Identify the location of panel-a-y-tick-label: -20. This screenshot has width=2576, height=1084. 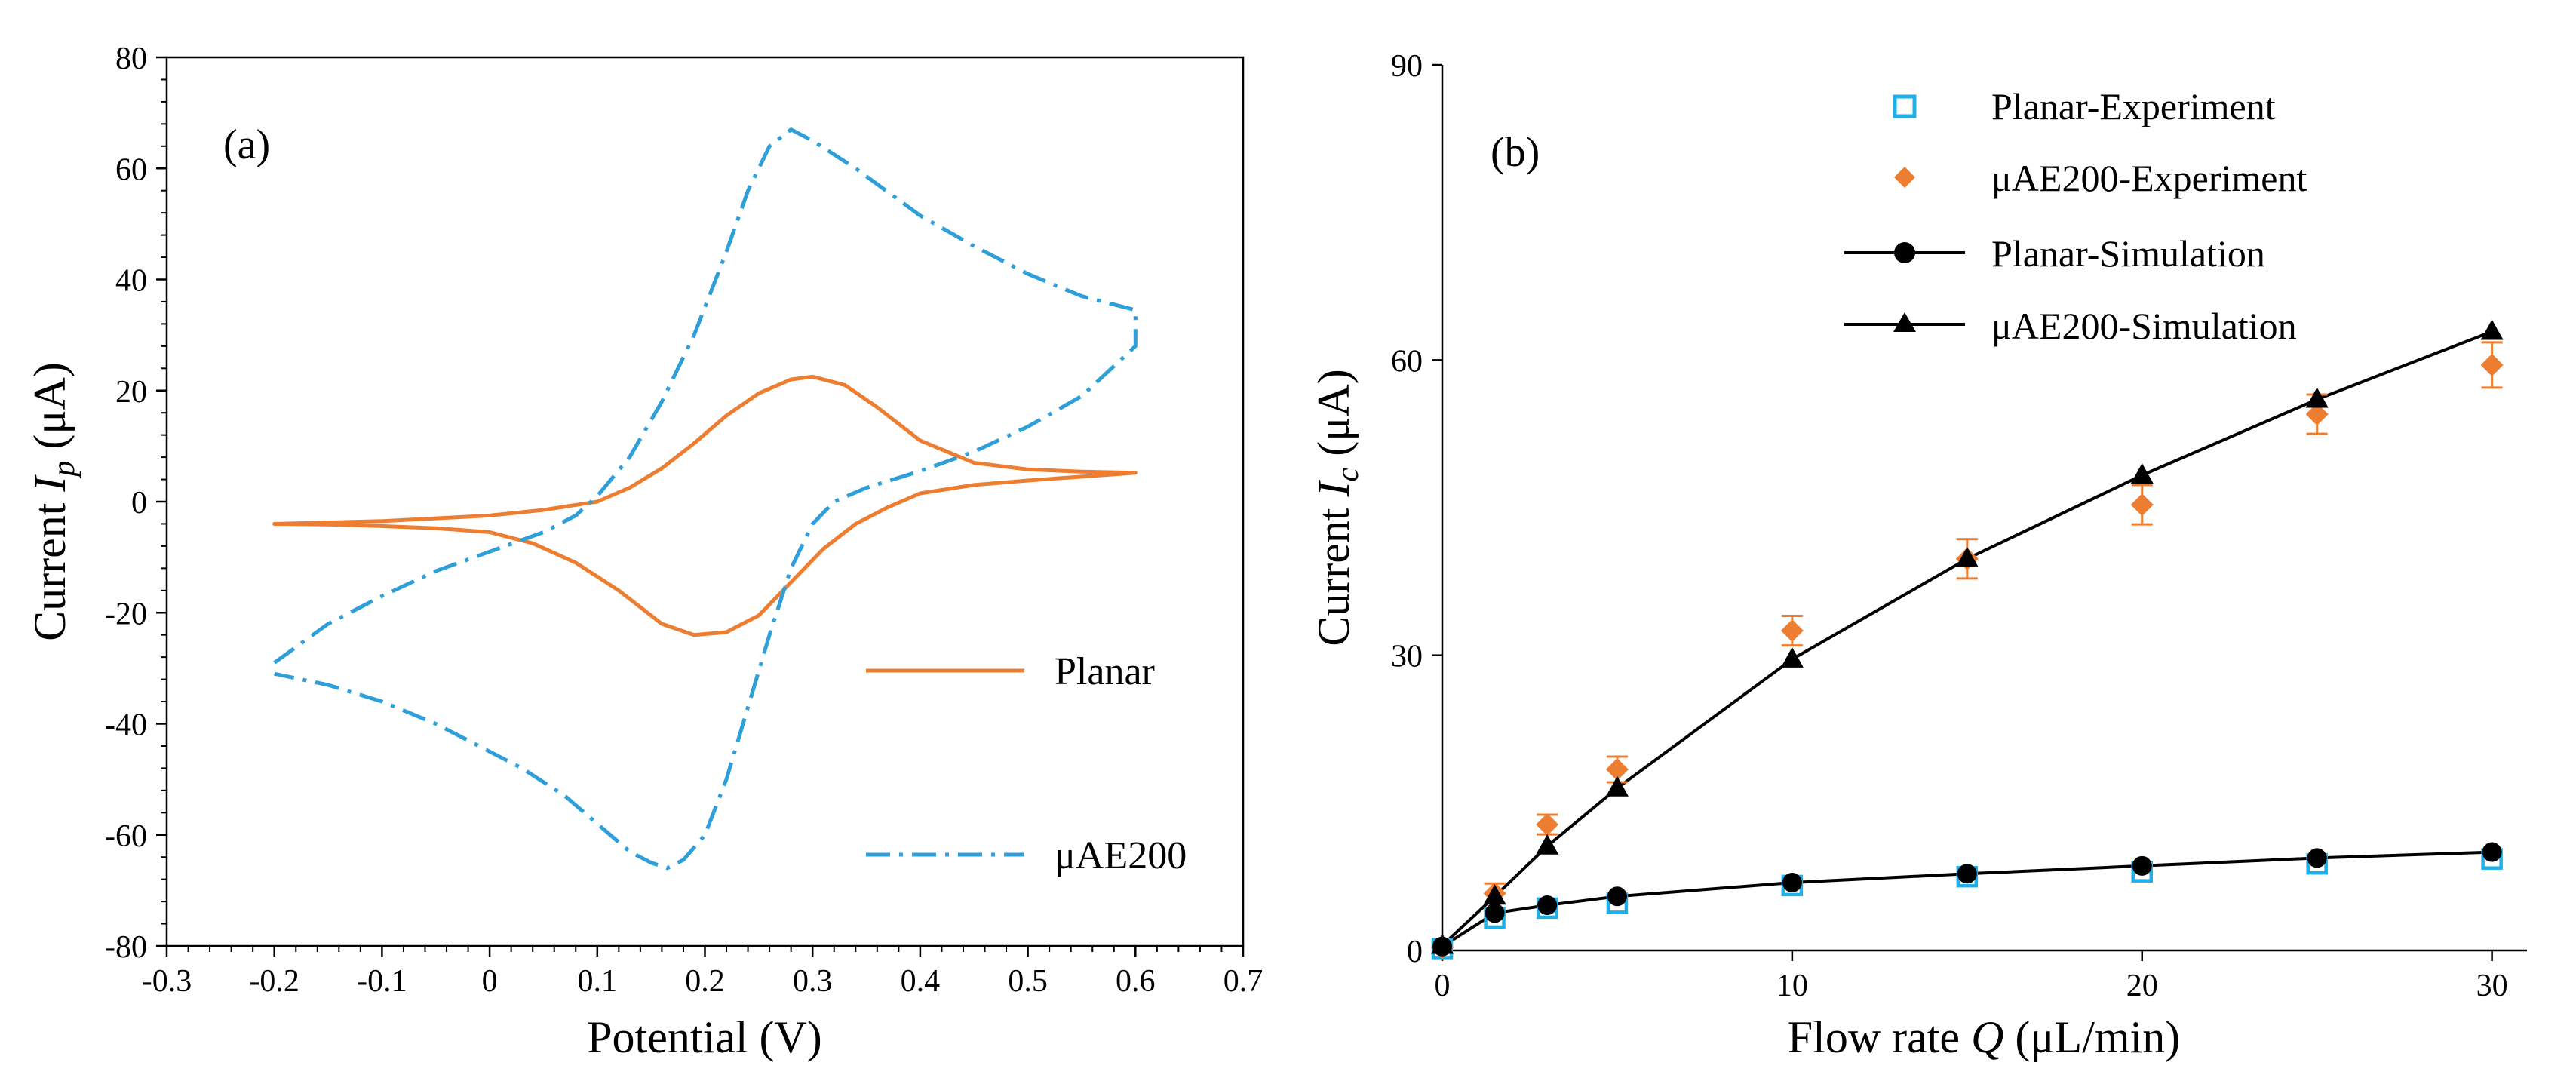
(126, 614).